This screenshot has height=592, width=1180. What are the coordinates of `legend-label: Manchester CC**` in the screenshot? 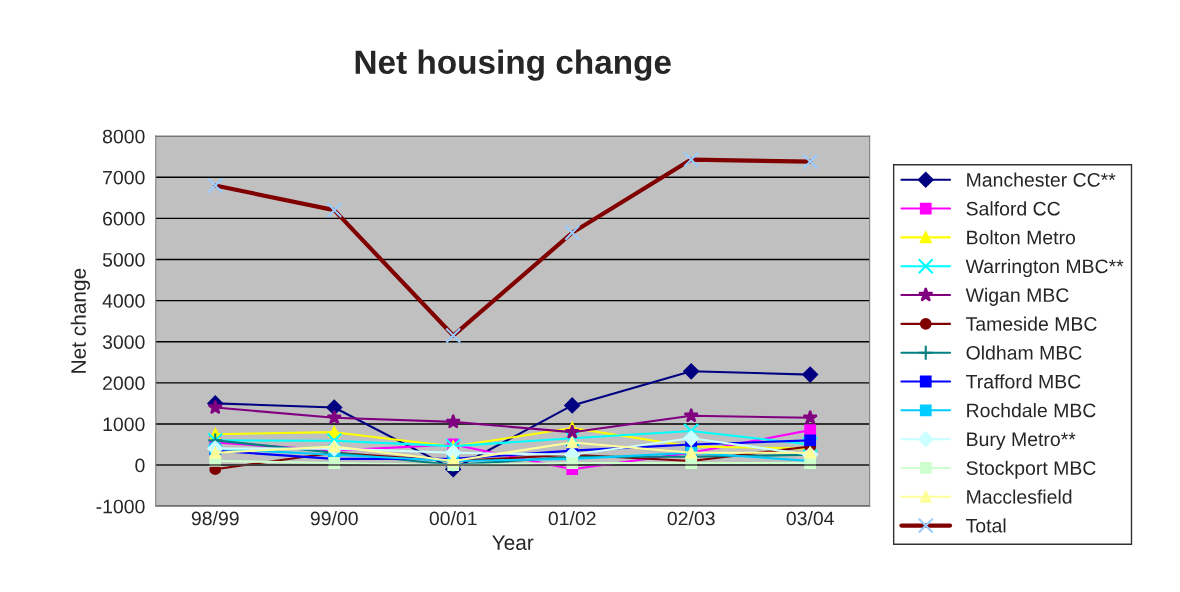 It's located at (1041, 179).